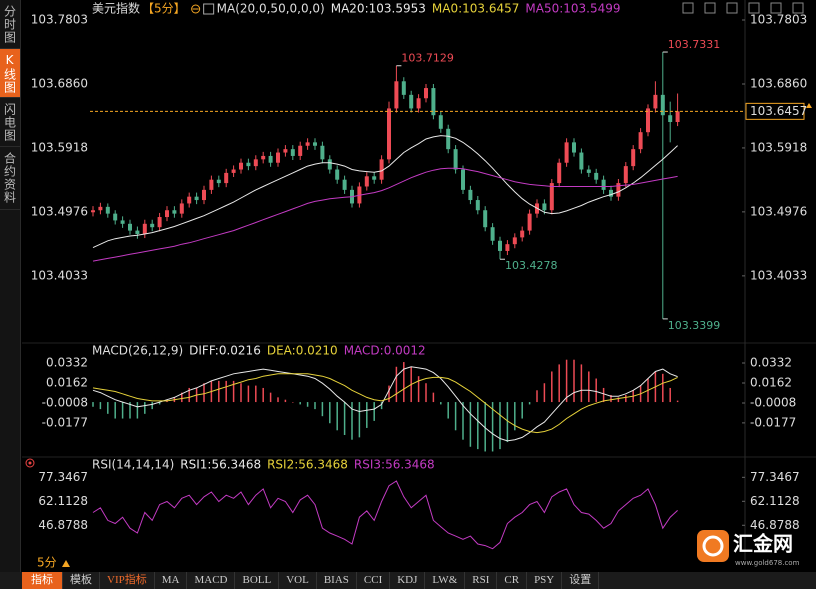  I want to click on y-tick-label: 0.0332, so click(771, 363).